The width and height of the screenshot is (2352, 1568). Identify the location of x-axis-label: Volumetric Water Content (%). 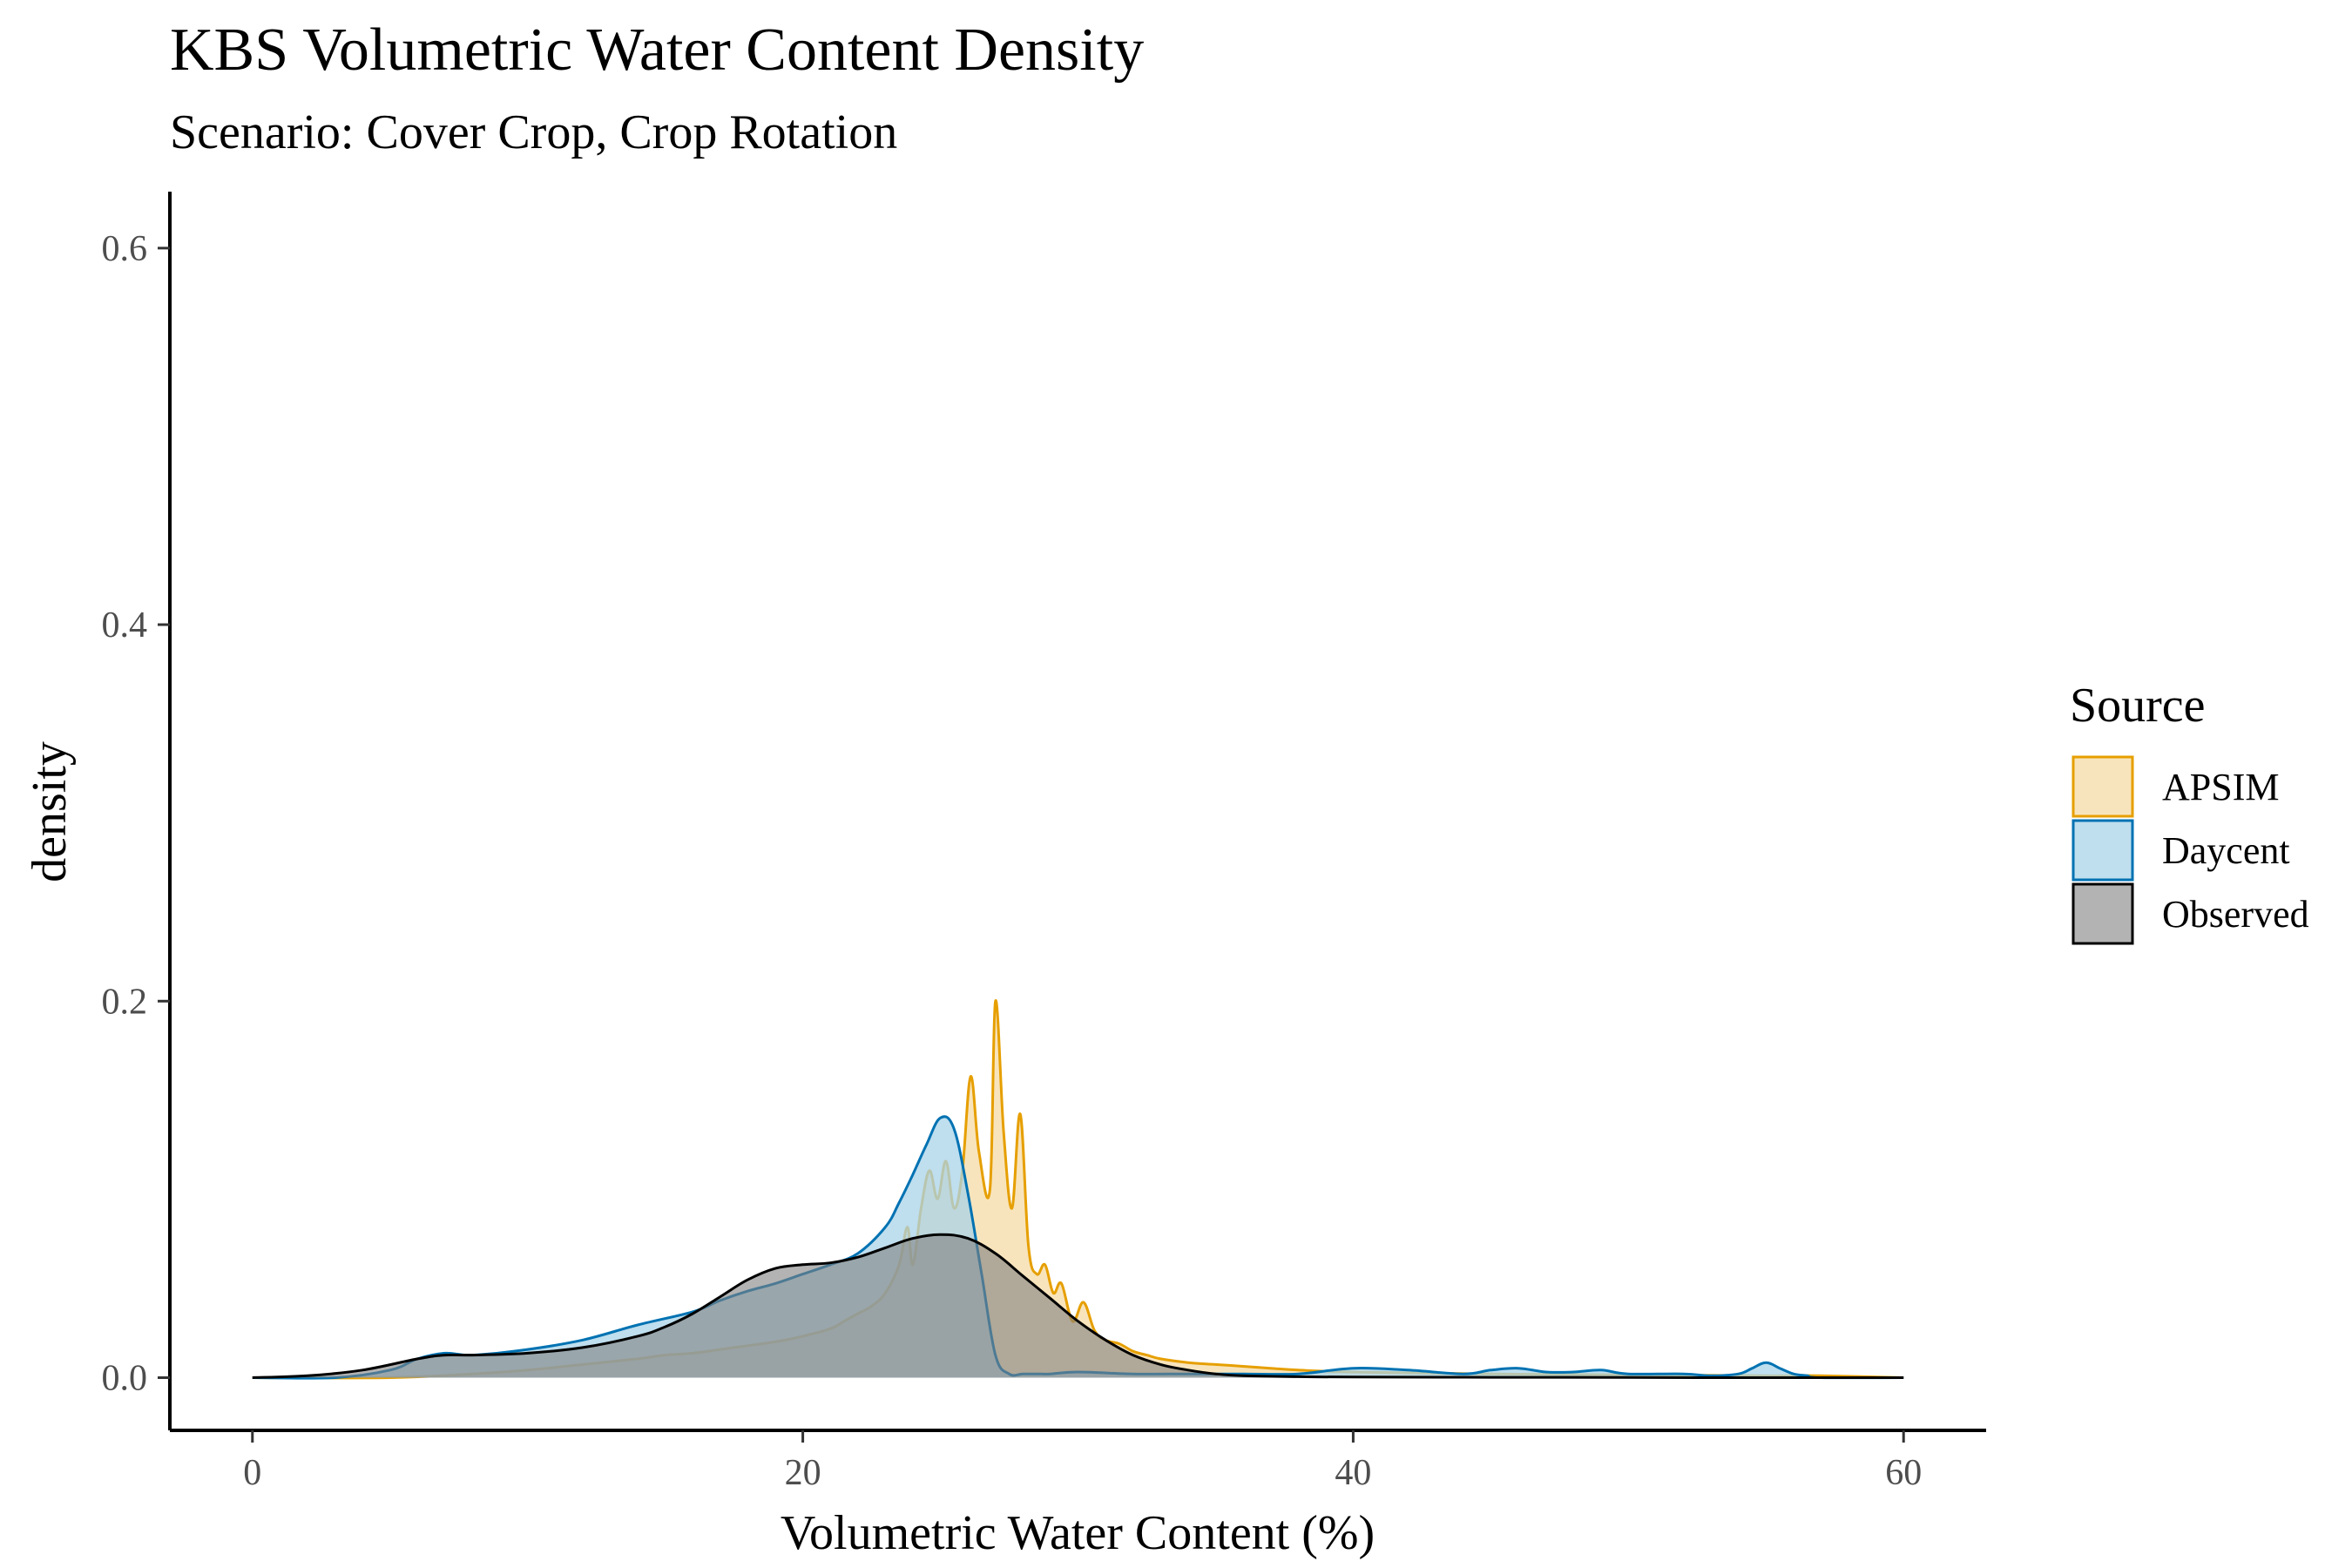
(1078, 1533).